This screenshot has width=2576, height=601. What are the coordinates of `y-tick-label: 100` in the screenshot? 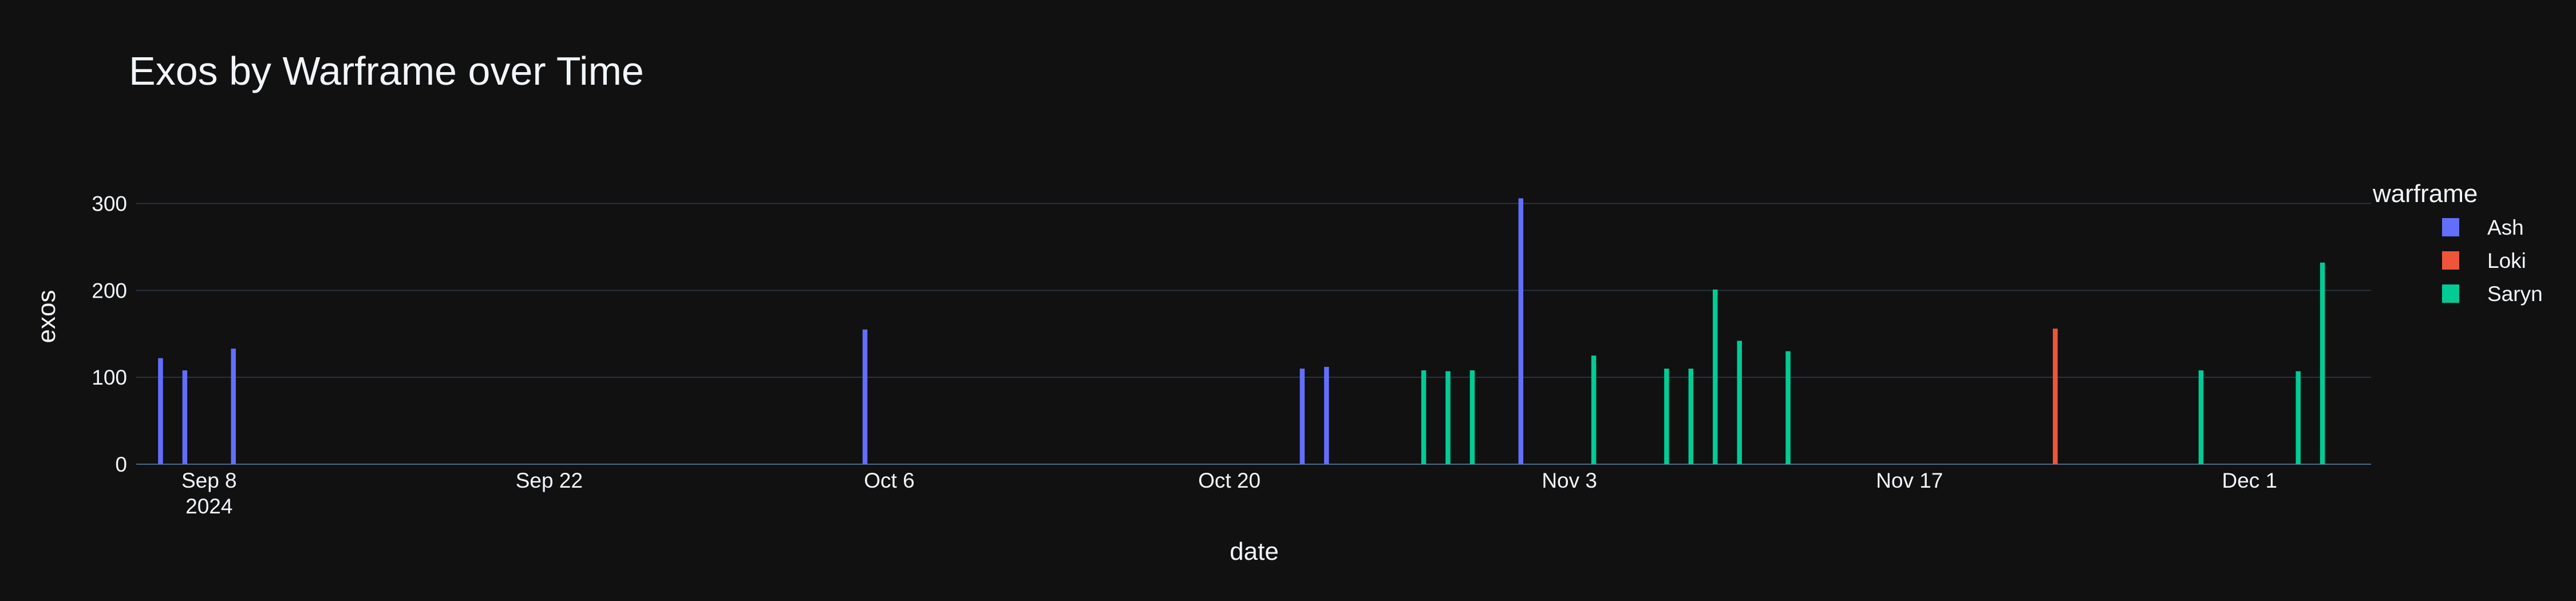 It's located at (109, 378).